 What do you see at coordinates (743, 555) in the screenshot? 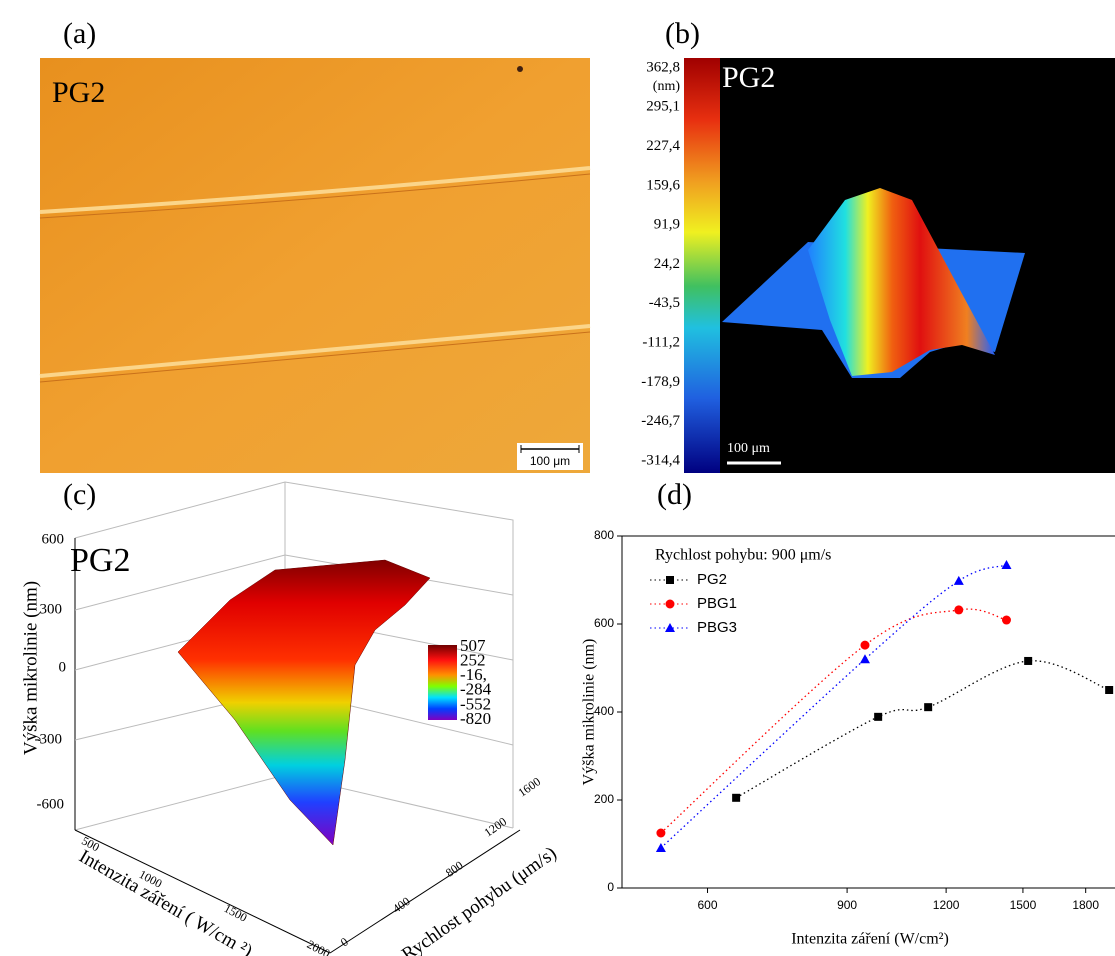
I see `legend-title: Rychlost pohybu: 900 μm/s` at bounding box center [743, 555].